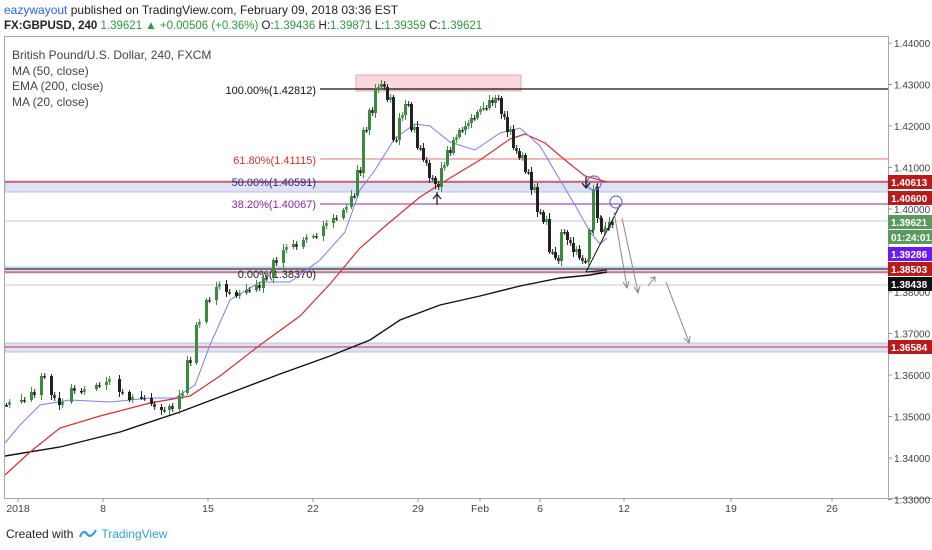 This screenshot has height=550, width=932. Describe the element at coordinates (435, 26) in the screenshot. I see `close-label: C:` at that location.